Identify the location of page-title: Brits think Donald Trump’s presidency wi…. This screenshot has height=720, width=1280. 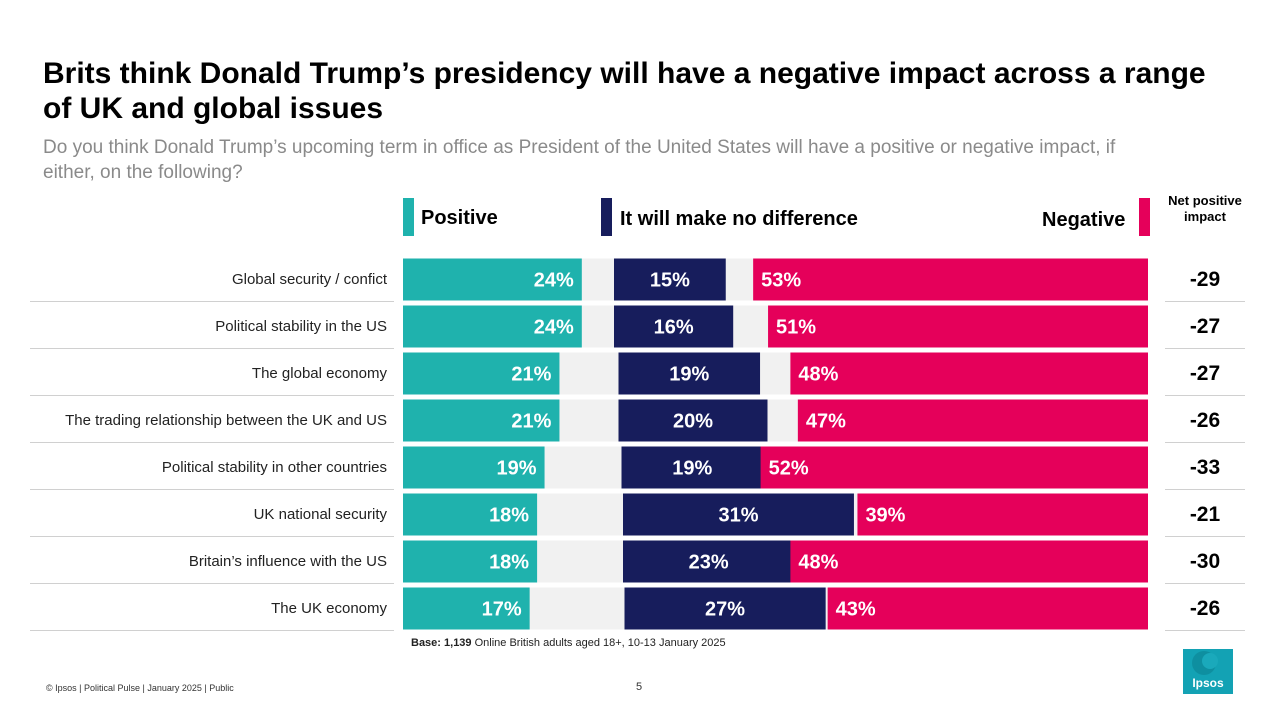
(624, 91).